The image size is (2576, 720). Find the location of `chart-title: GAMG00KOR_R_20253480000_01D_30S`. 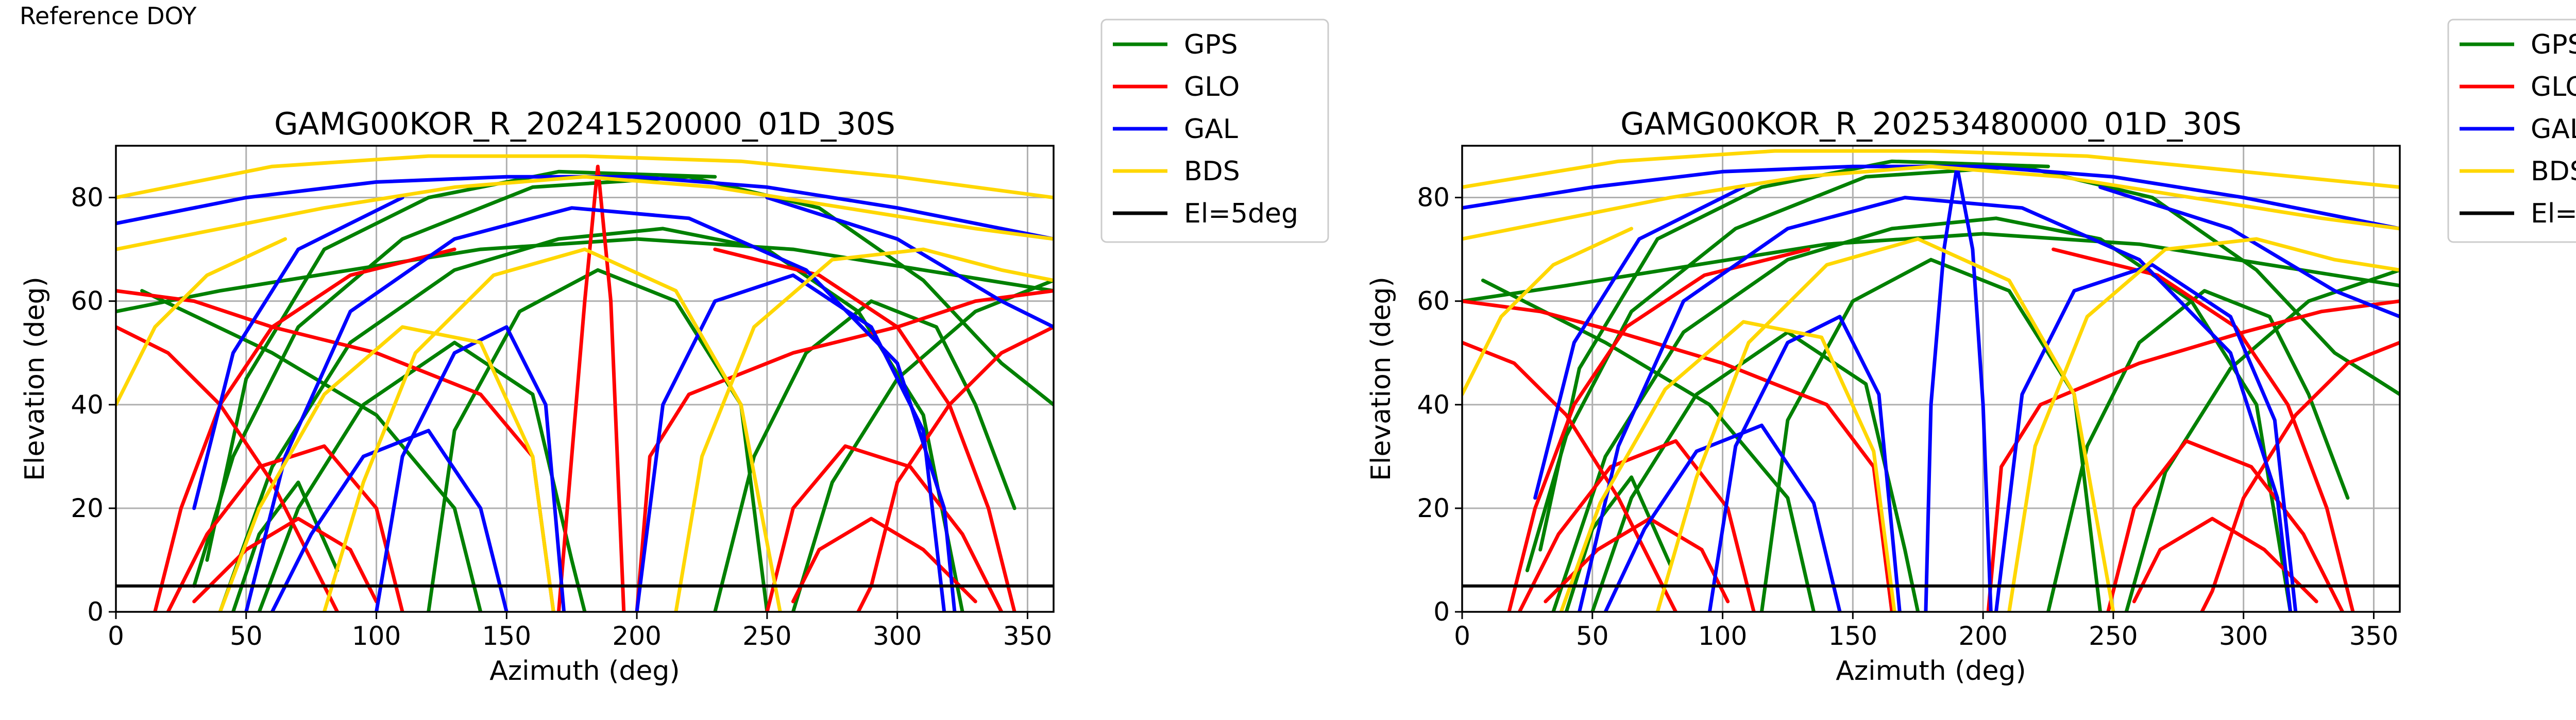

chart-title: GAMG00KOR_R_20253480000_01D_30S is located at coordinates (1931, 124).